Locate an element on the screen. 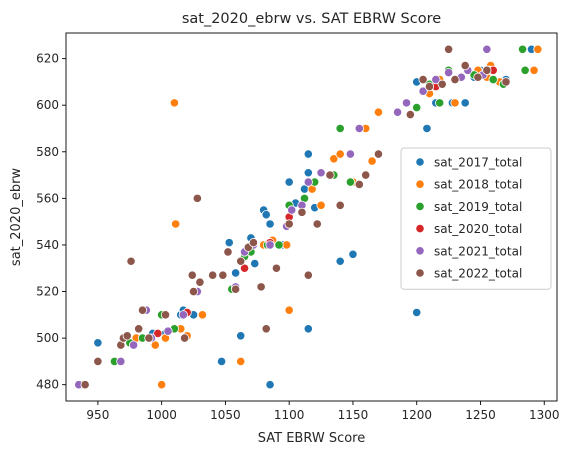  legend-label-sat_2019_total: sat_2019_total is located at coordinates (478, 207).